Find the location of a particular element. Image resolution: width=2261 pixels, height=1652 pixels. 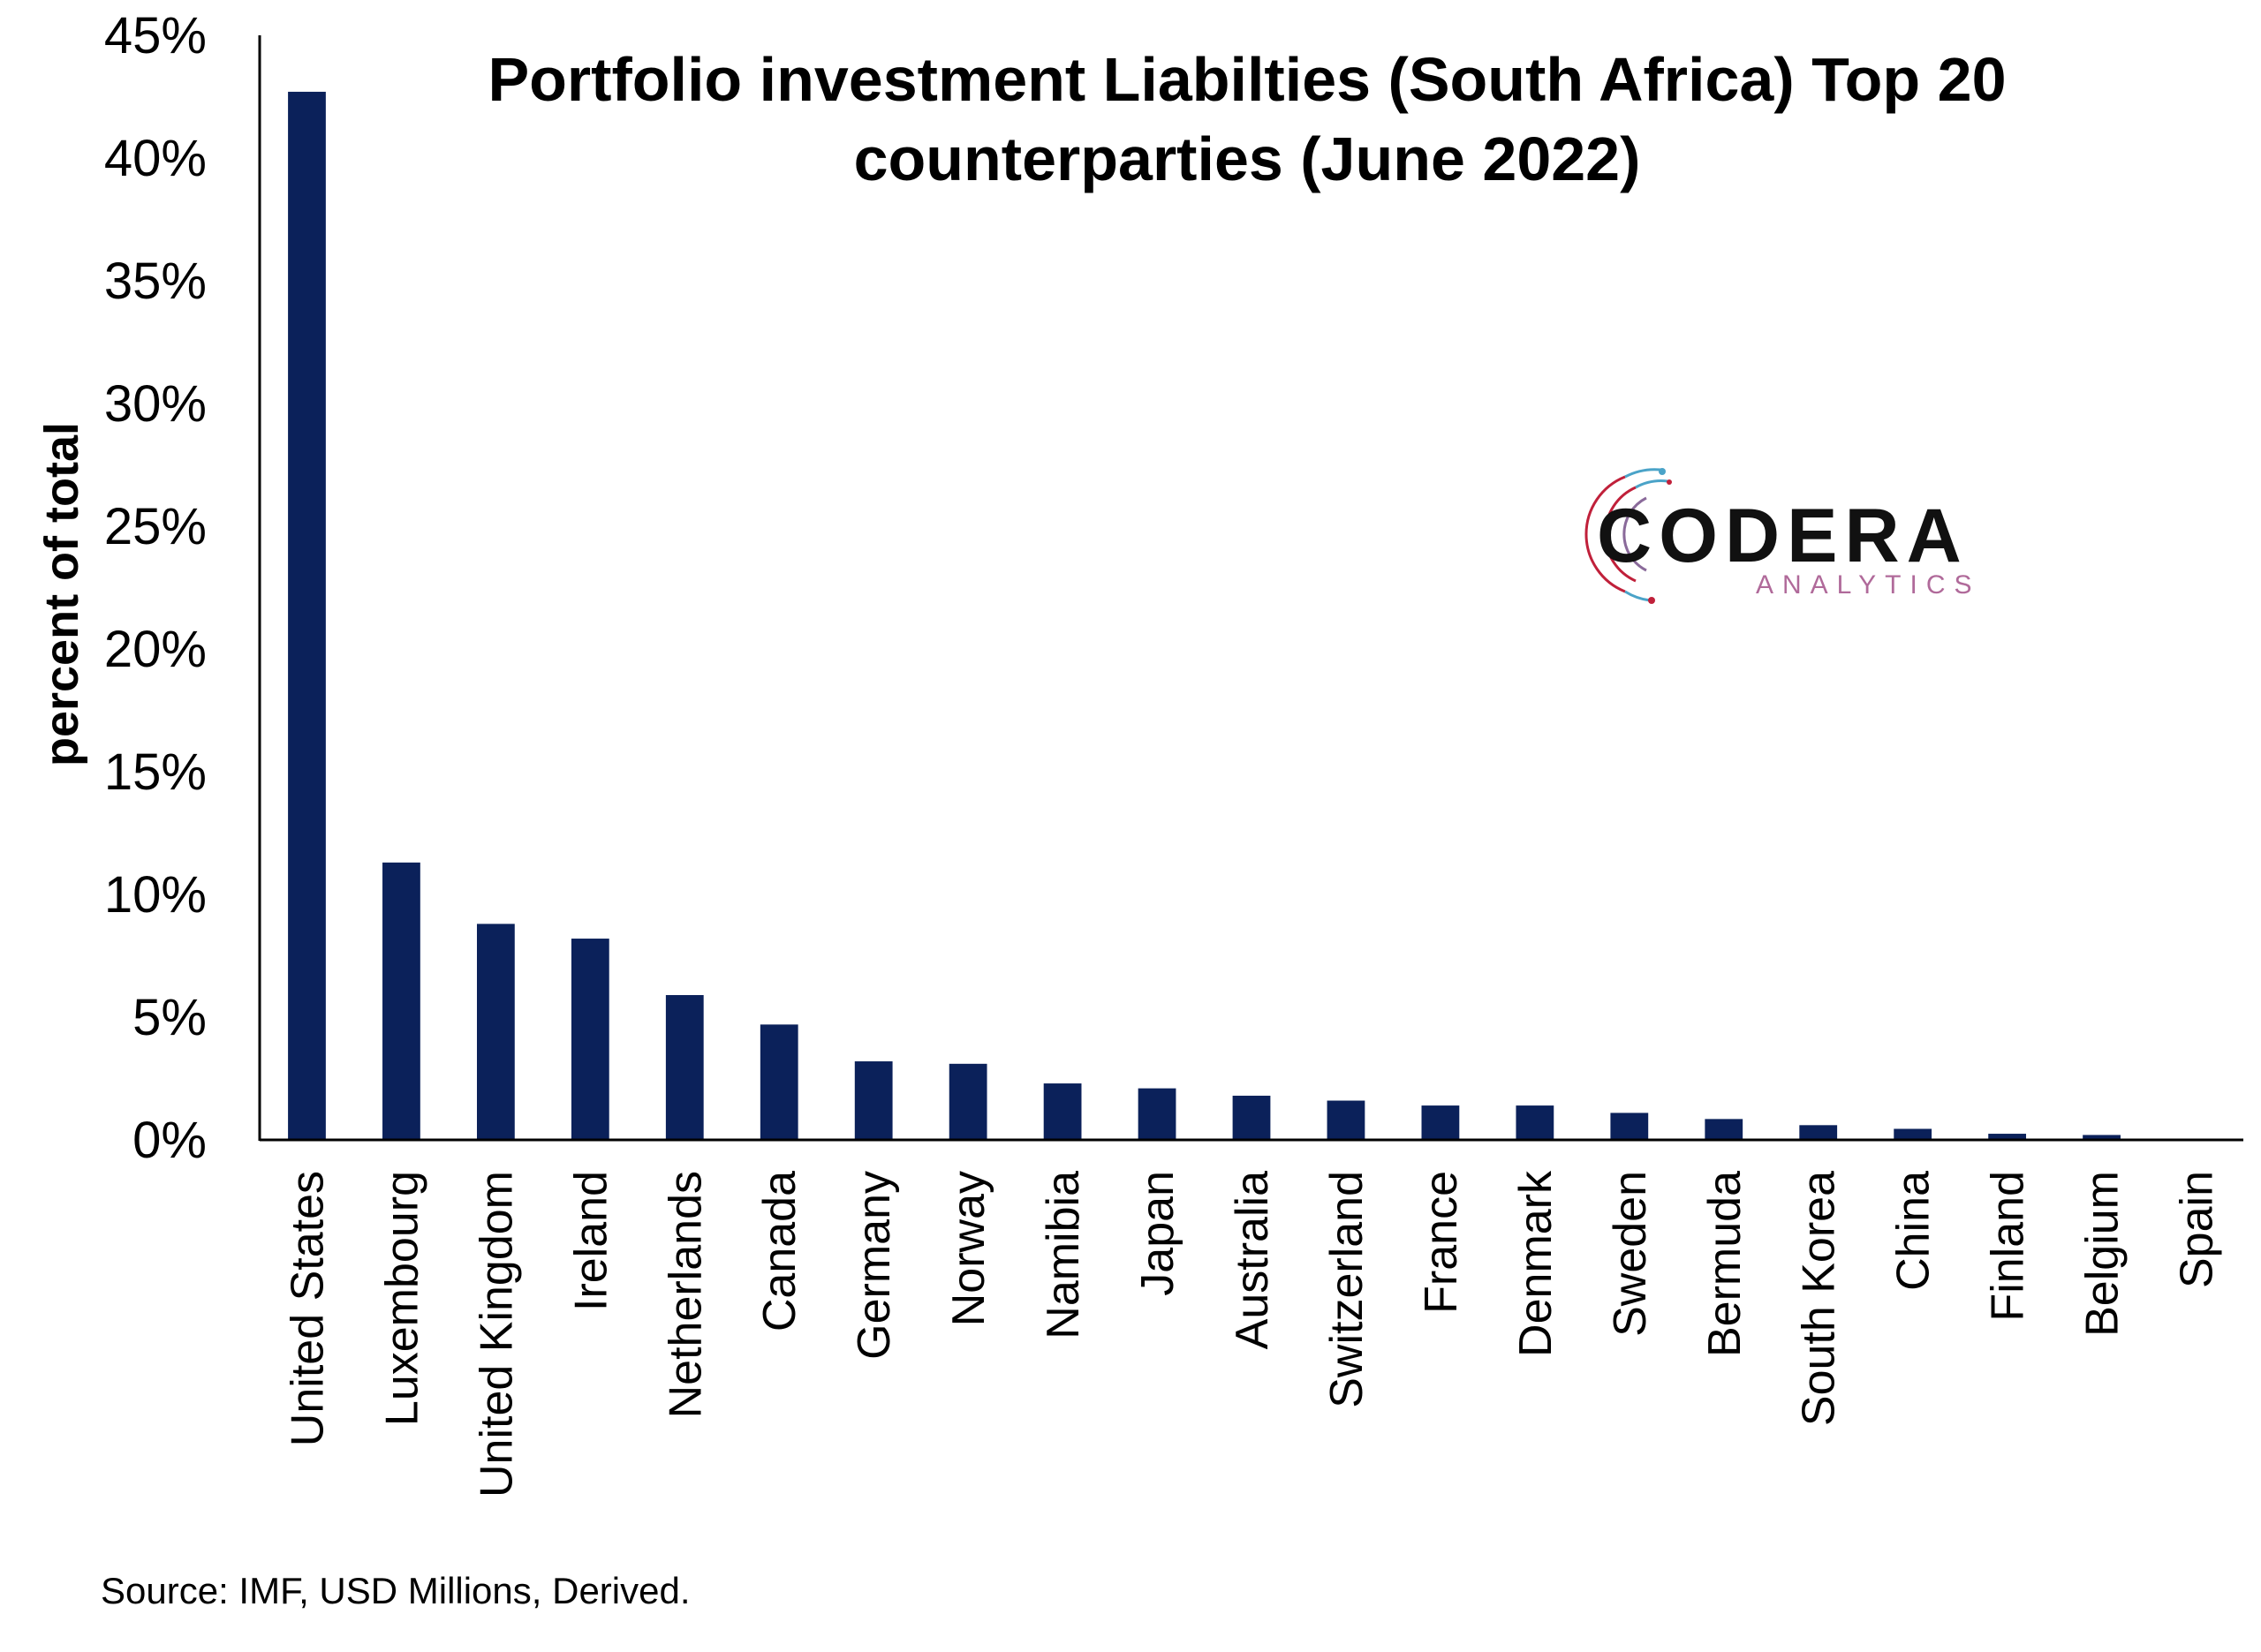

x-tick-label: Spain is located at coordinates (2197, 1229).